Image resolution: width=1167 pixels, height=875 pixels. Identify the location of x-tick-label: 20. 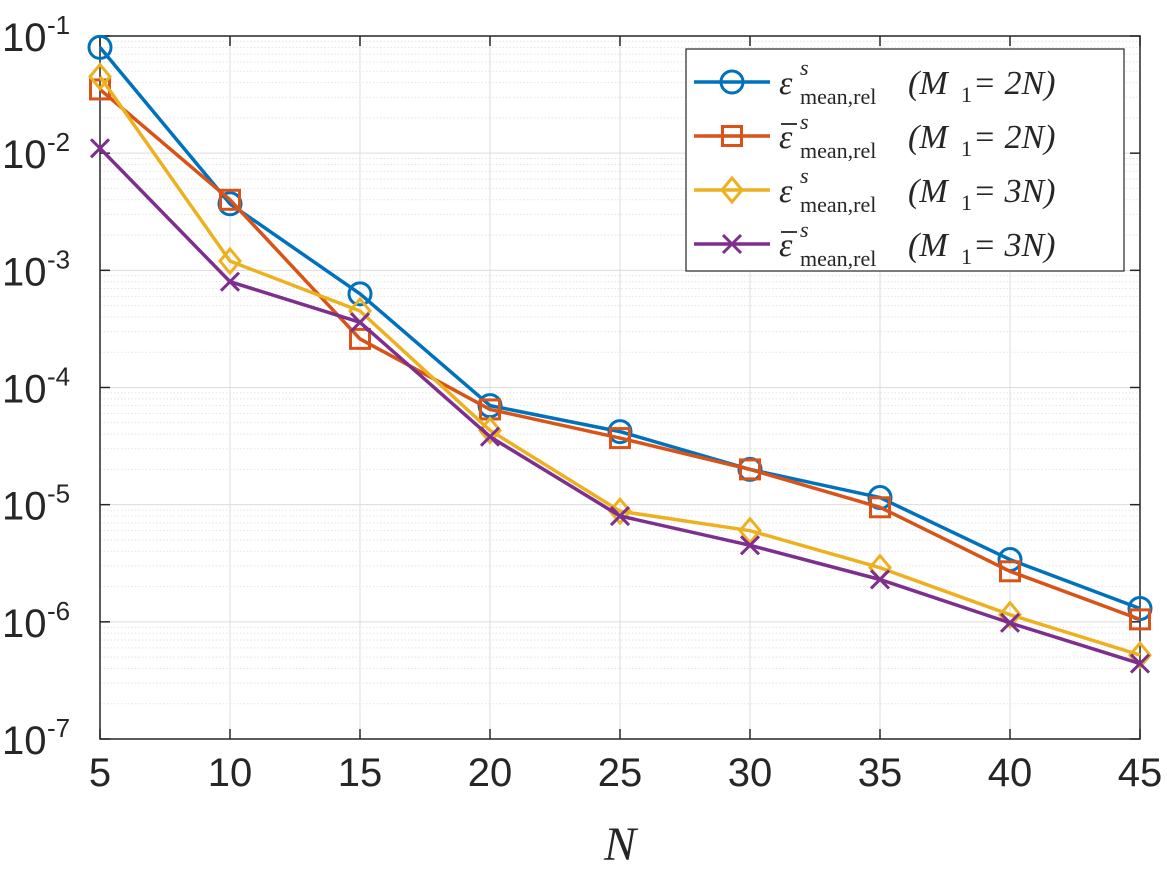
(490, 773).